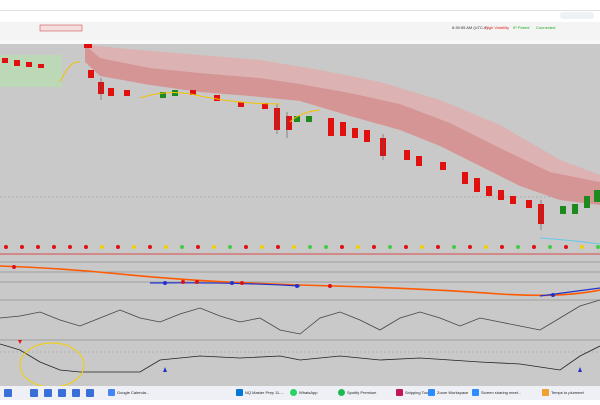  What do you see at coordinates (359, 289) in the screenshot?
I see `osc-dots` at bounding box center [359, 289].